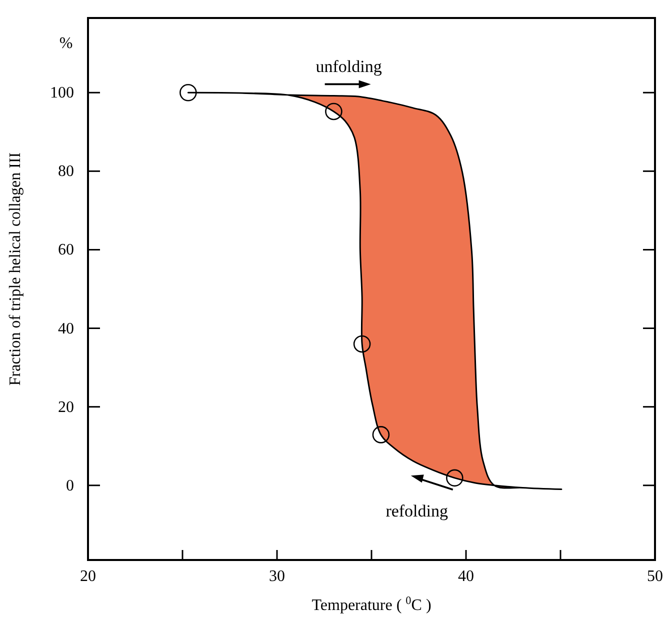  Describe the element at coordinates (66, 329) in the screenshot. I see `y-tick-label: 40` at that location.